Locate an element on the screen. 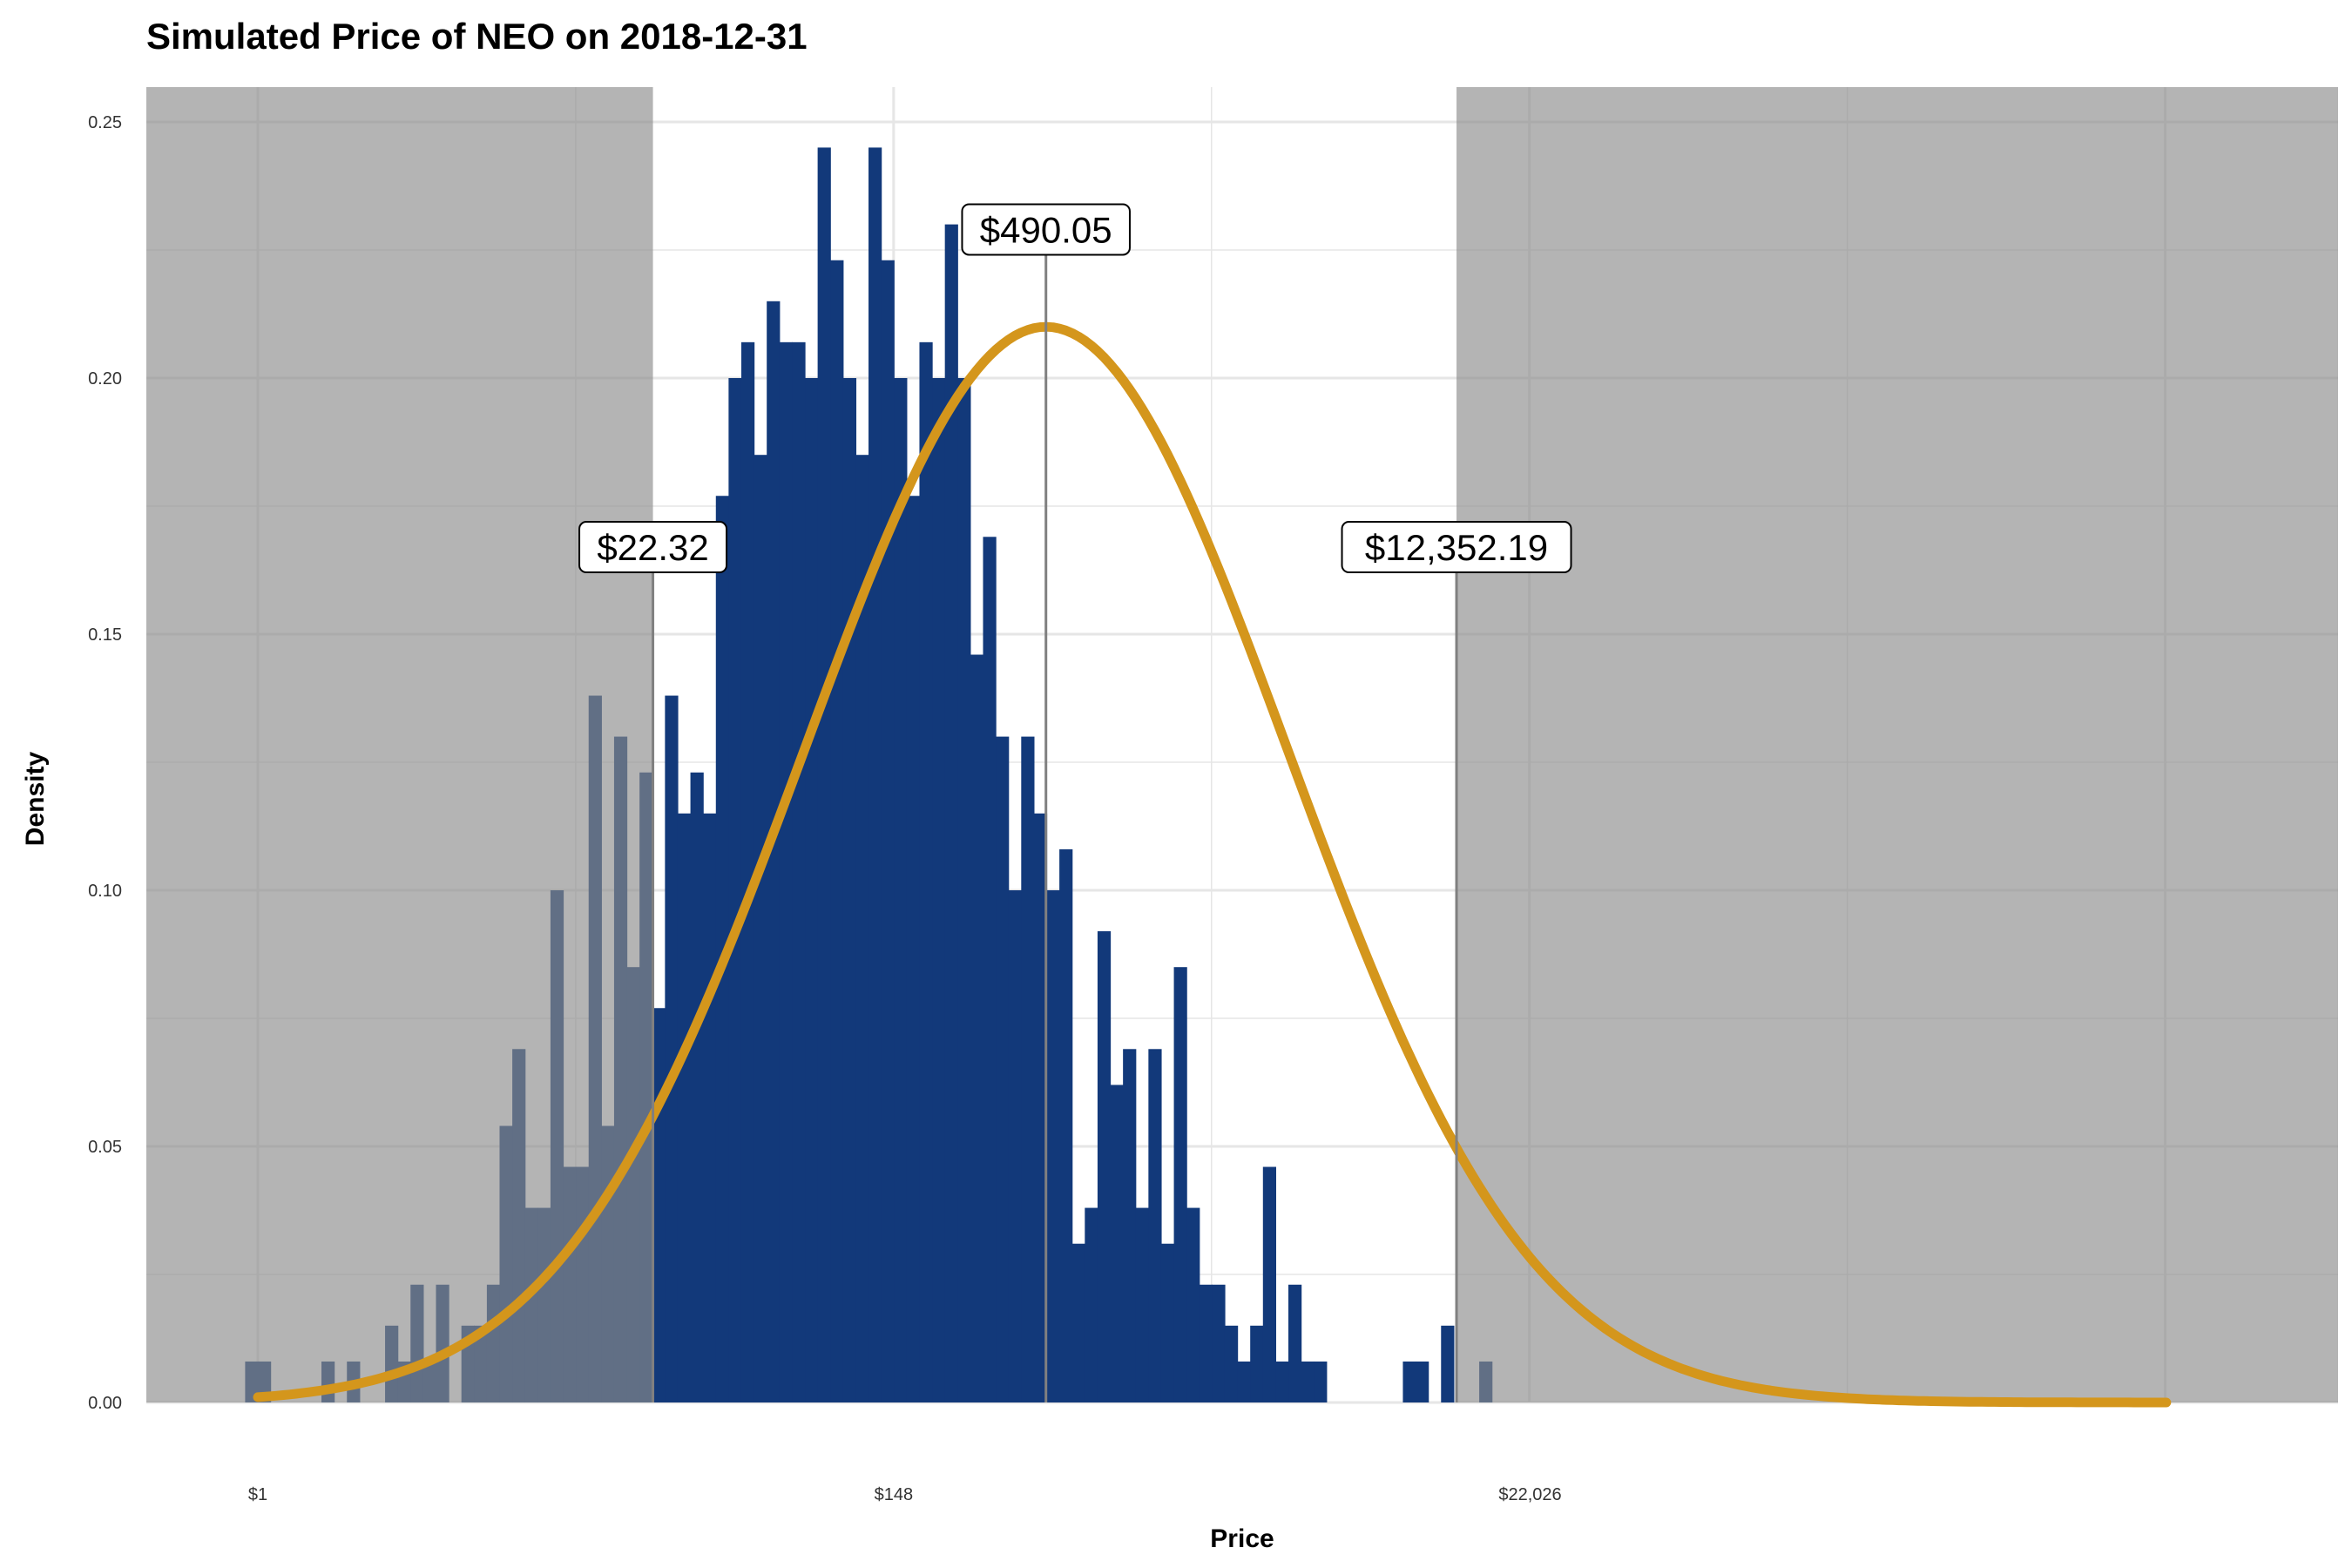  annotation-label: $490.05 is located at coordinates (1046, 230).